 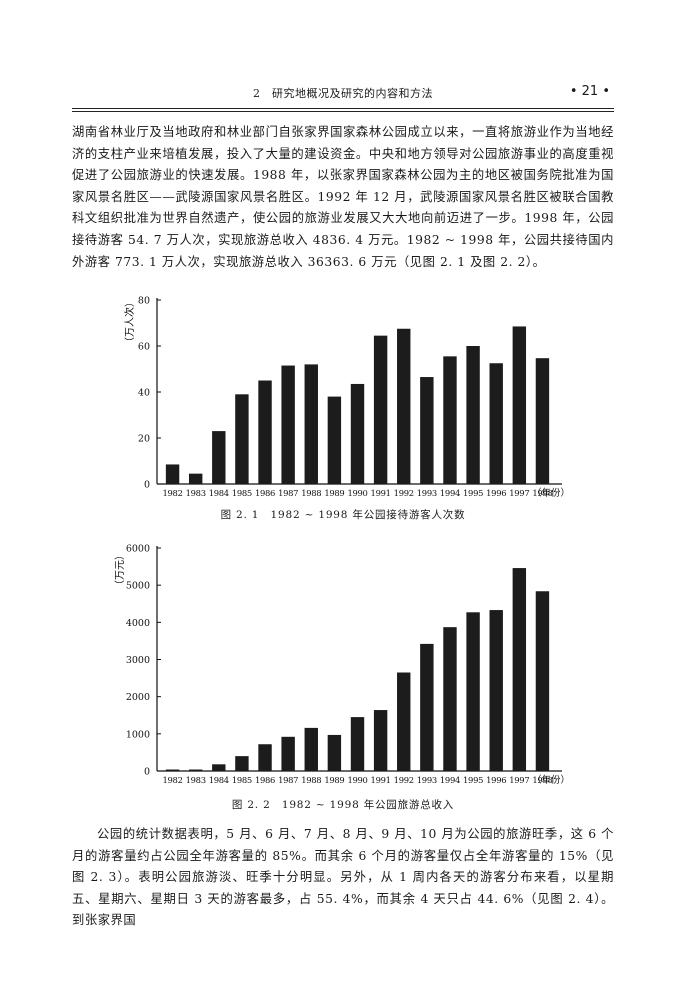 What do you see at coordinates (380, 410) in the screenshot?
I see `fig1-bar-1991` at bounding box center [380, 410].